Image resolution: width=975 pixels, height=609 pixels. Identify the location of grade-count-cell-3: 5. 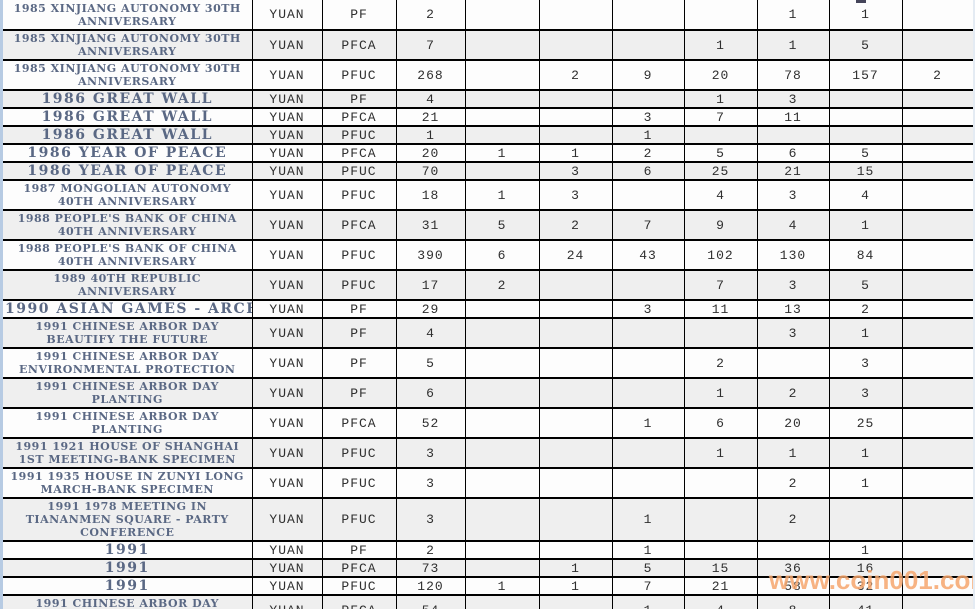
(648, 568).